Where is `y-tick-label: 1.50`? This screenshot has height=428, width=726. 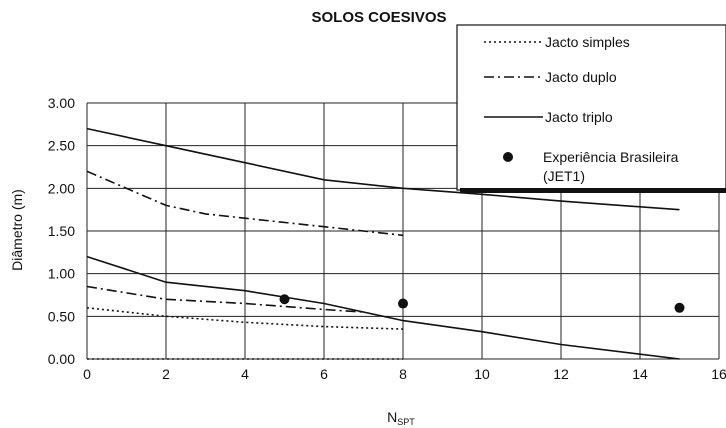 y-tick-label: 1.50 is located at coordinates (61, 231).